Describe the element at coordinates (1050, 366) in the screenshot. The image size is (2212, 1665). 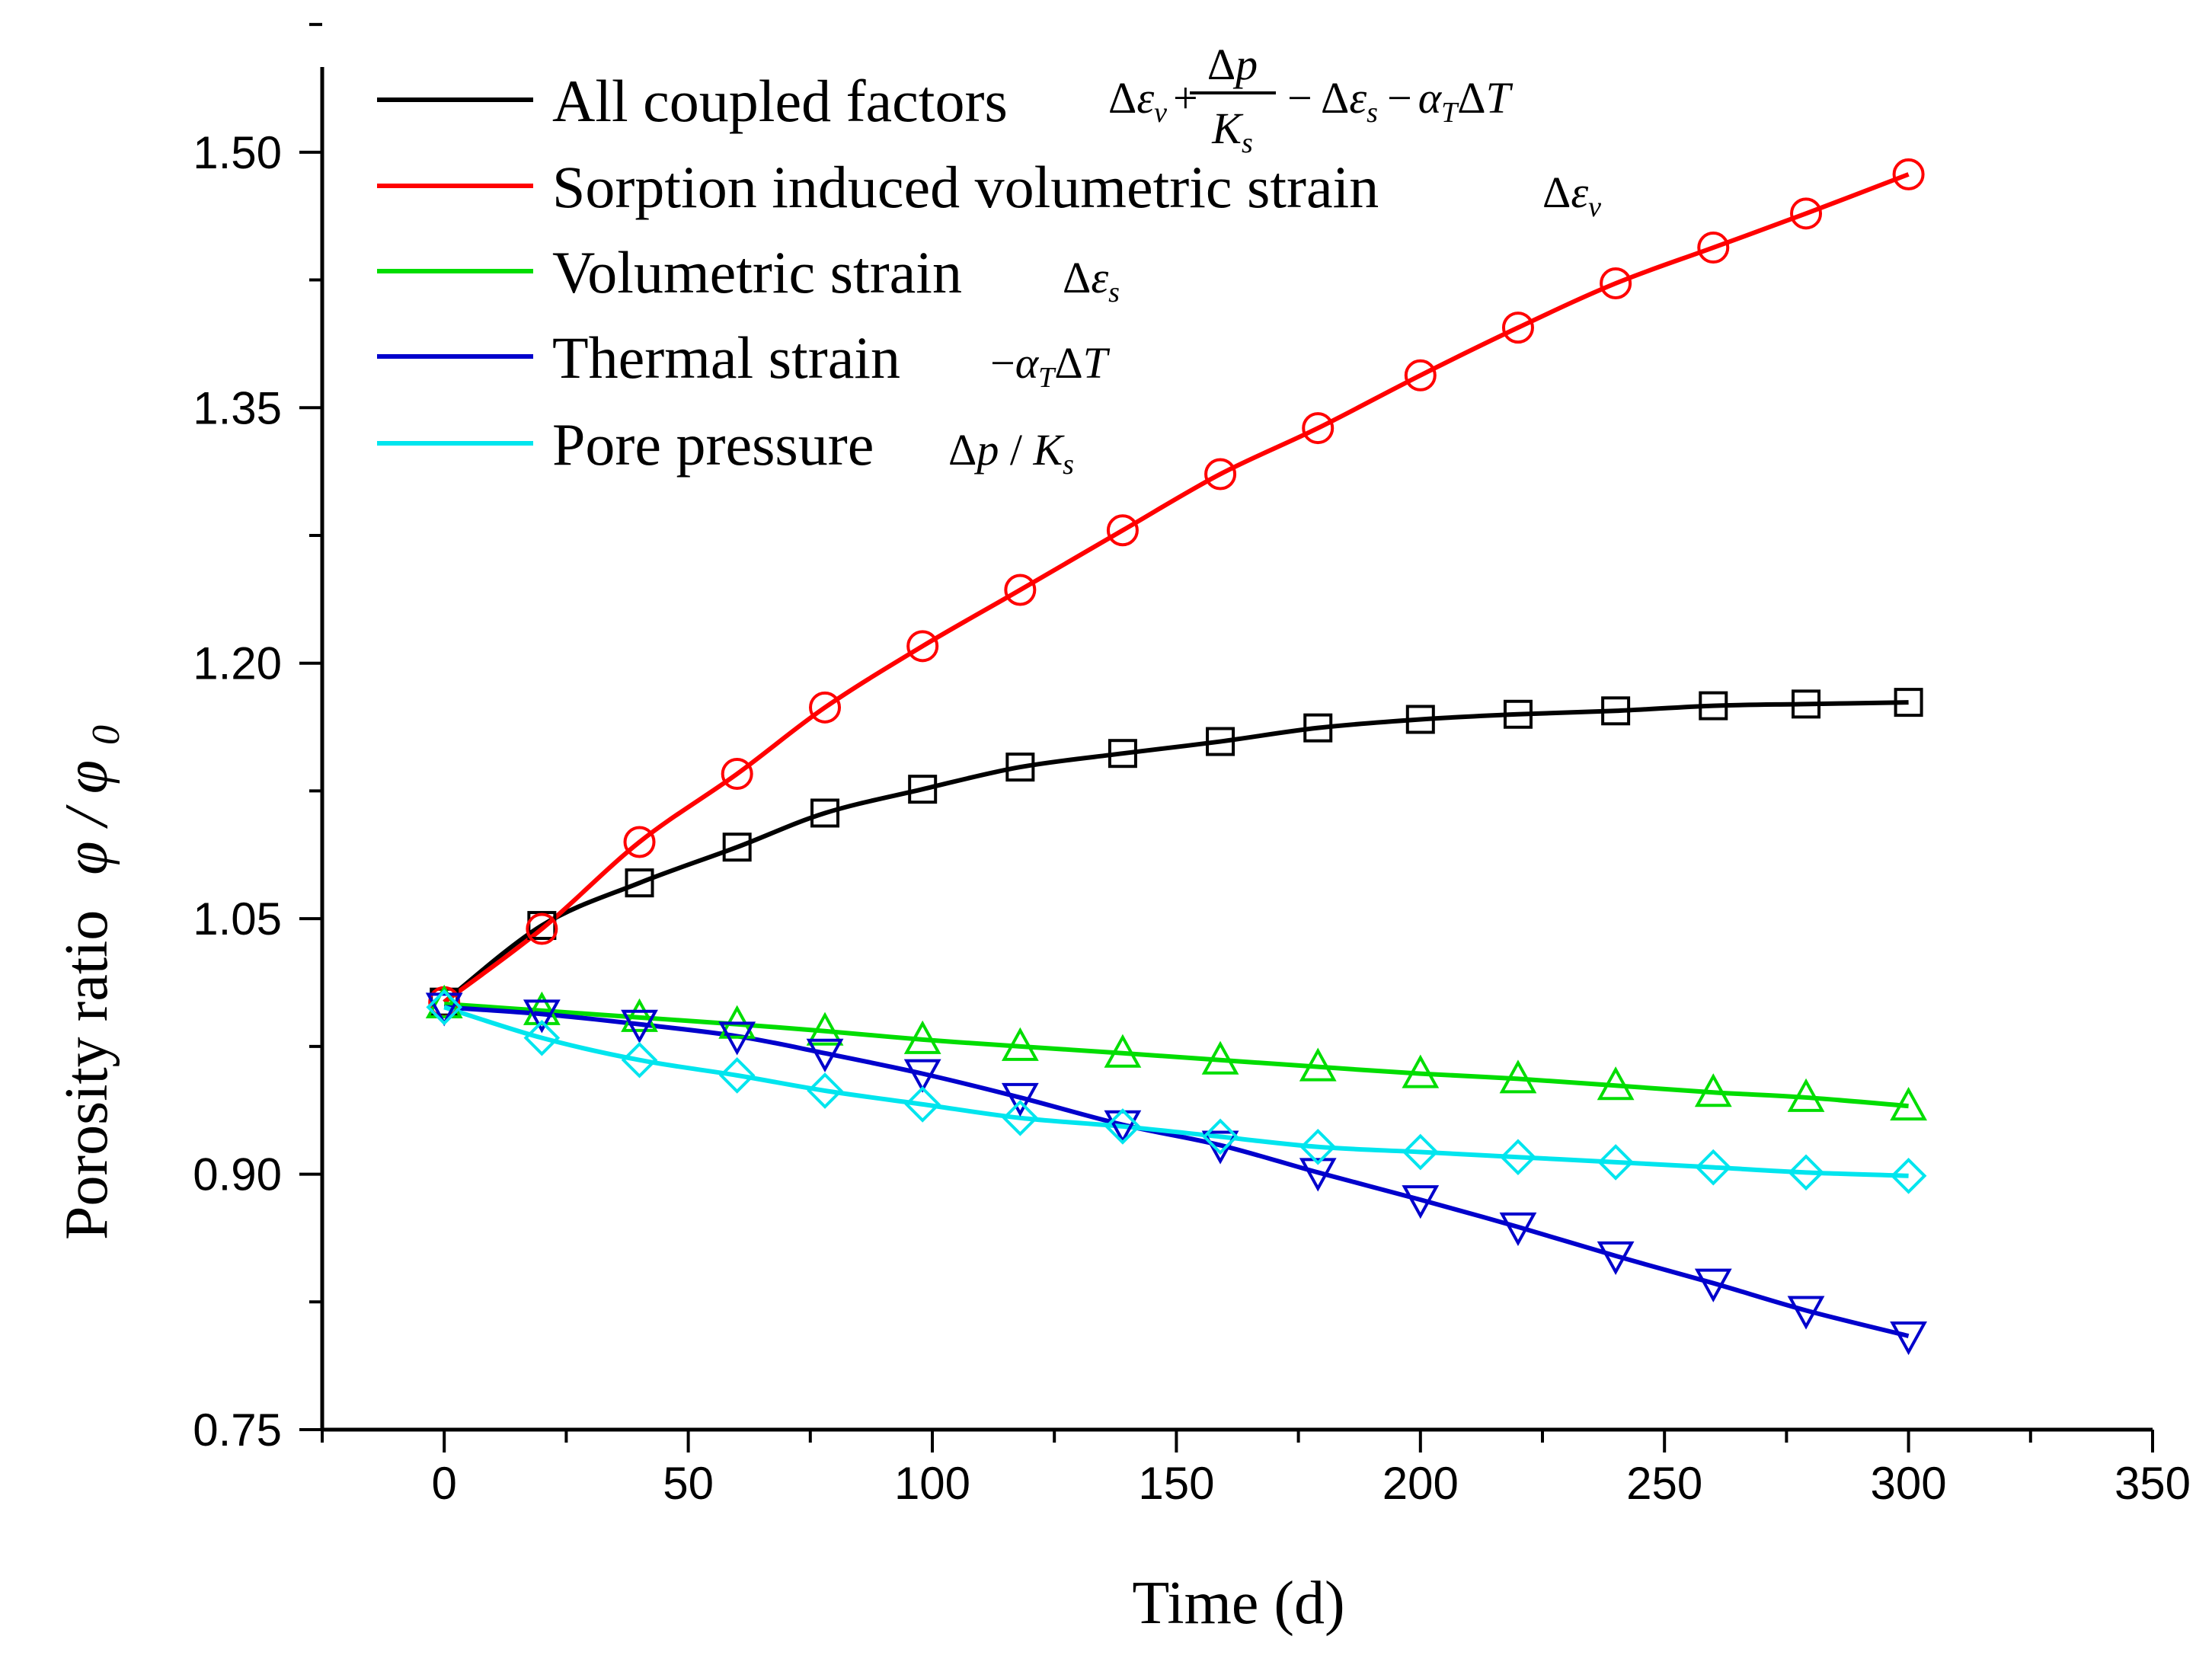
I see `legend-formula-thermal: −αTΔT` at that location.